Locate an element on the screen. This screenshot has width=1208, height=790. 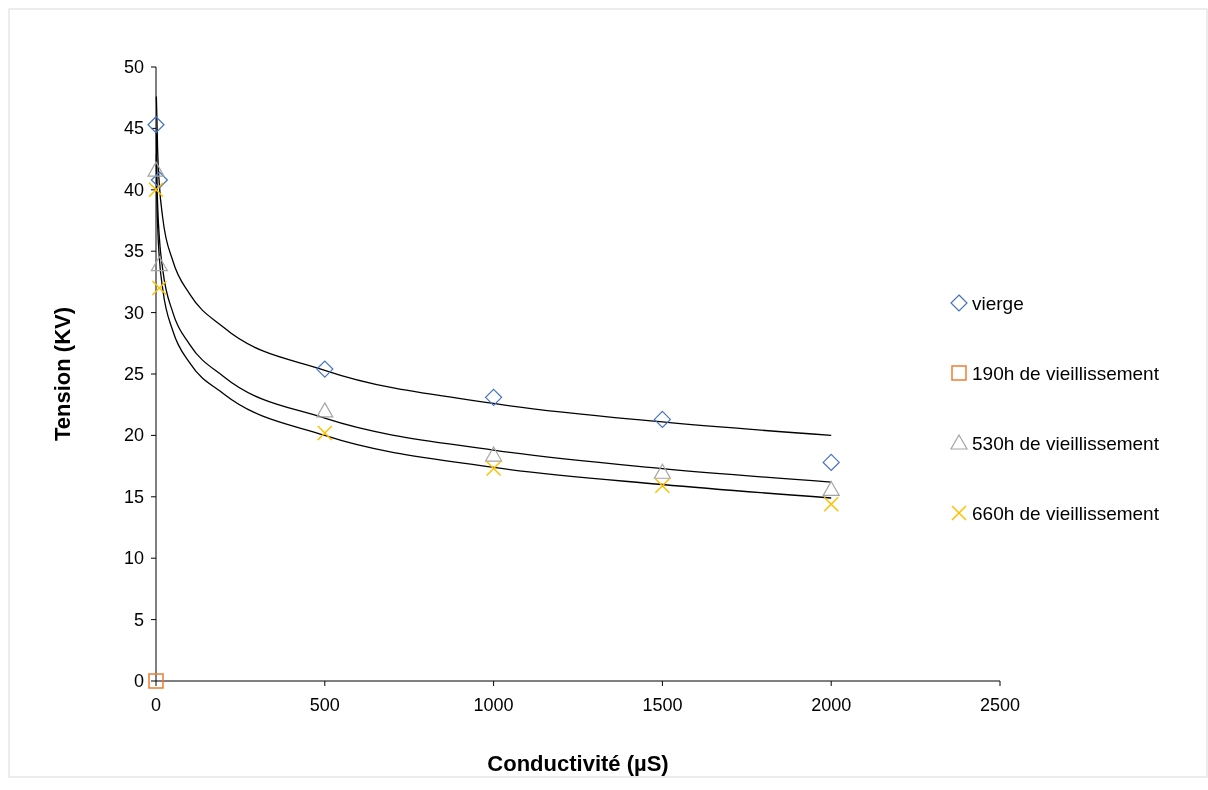
x-axis-title: Conductivité (µS) is located at coordinates (578, 763).